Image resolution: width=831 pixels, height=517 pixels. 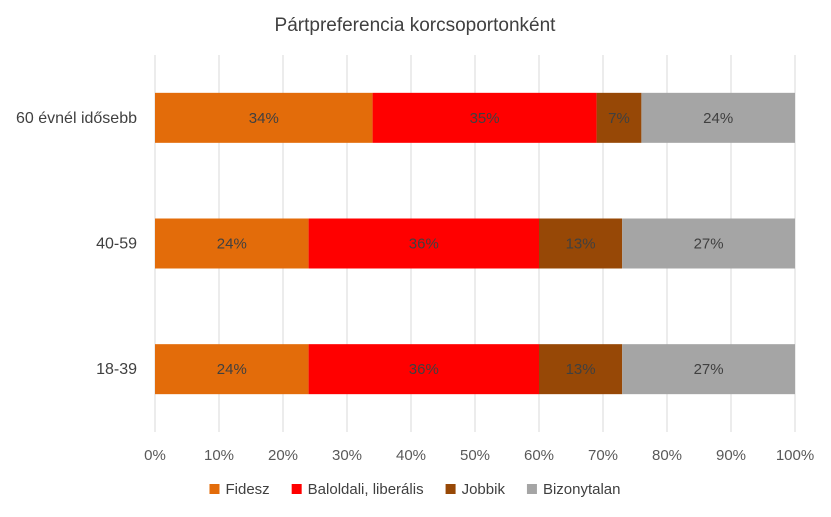 I want to click on x-tick-label: 90%, so click(x=731, y=455).